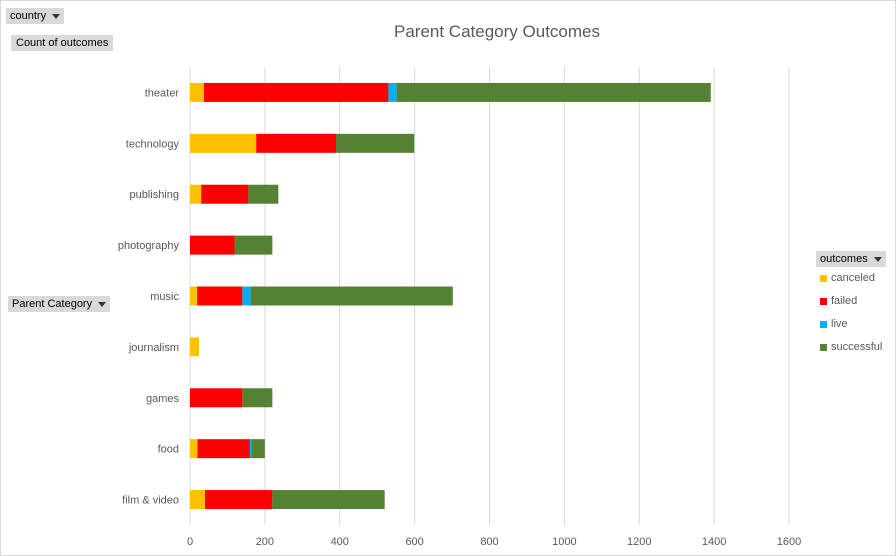  Describe the element at coordinates (714, 542) in the screenshot. I see `x-tick-label: 1400` at that location.